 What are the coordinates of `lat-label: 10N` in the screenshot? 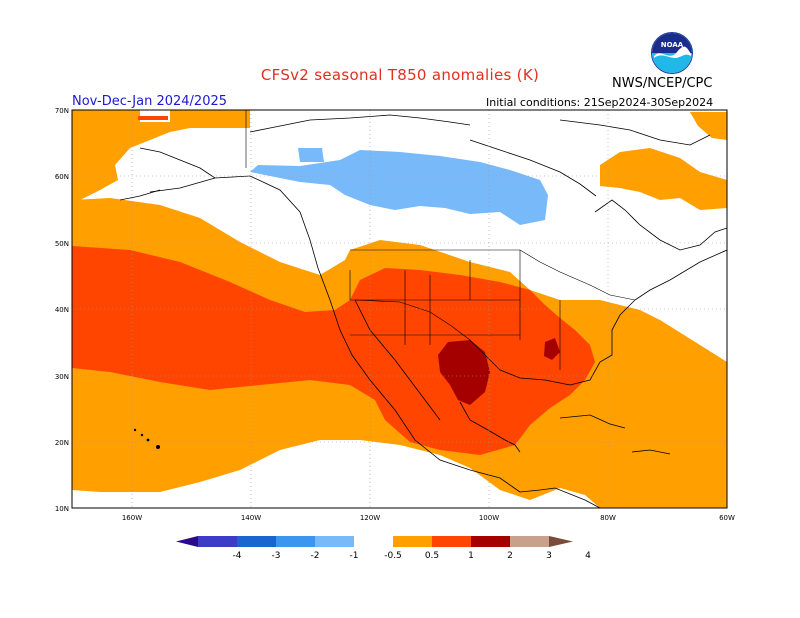 It's located at (62, 509).